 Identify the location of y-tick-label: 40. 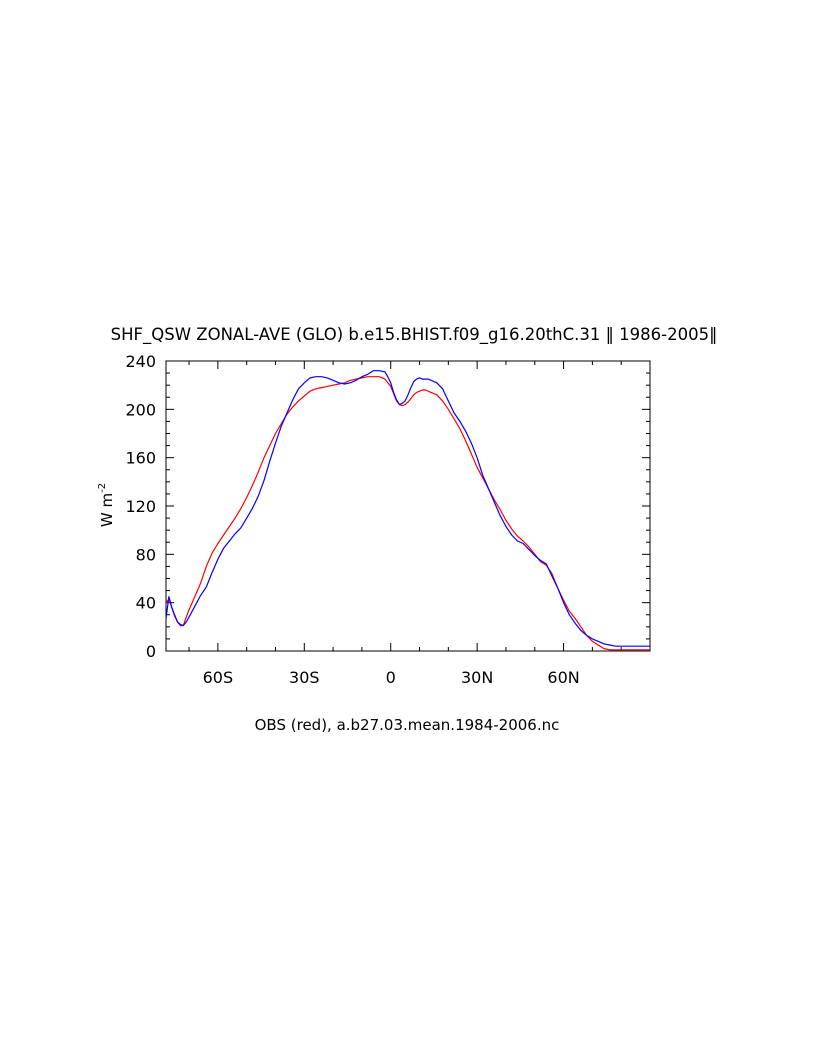
(146, 603).